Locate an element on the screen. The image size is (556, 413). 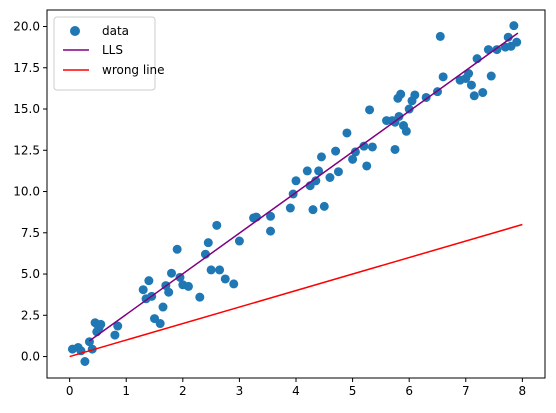
y-tick-label: 15.0 is located at coordinates (26, 109).